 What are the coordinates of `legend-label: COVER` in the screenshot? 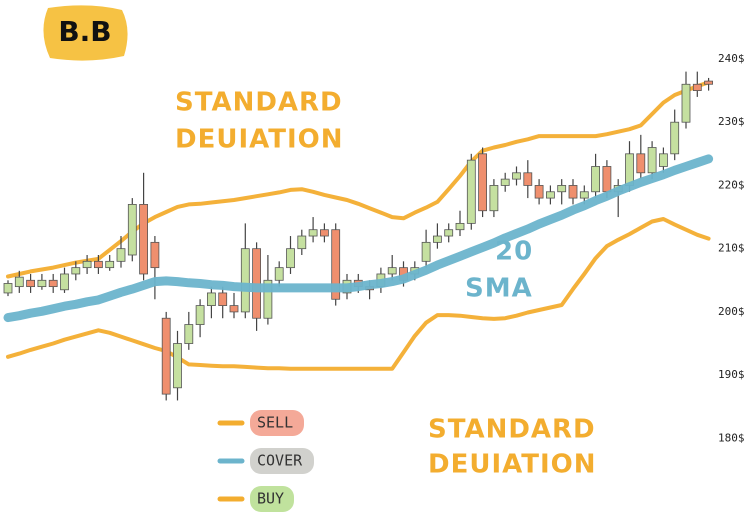 It's located at (280, 461).